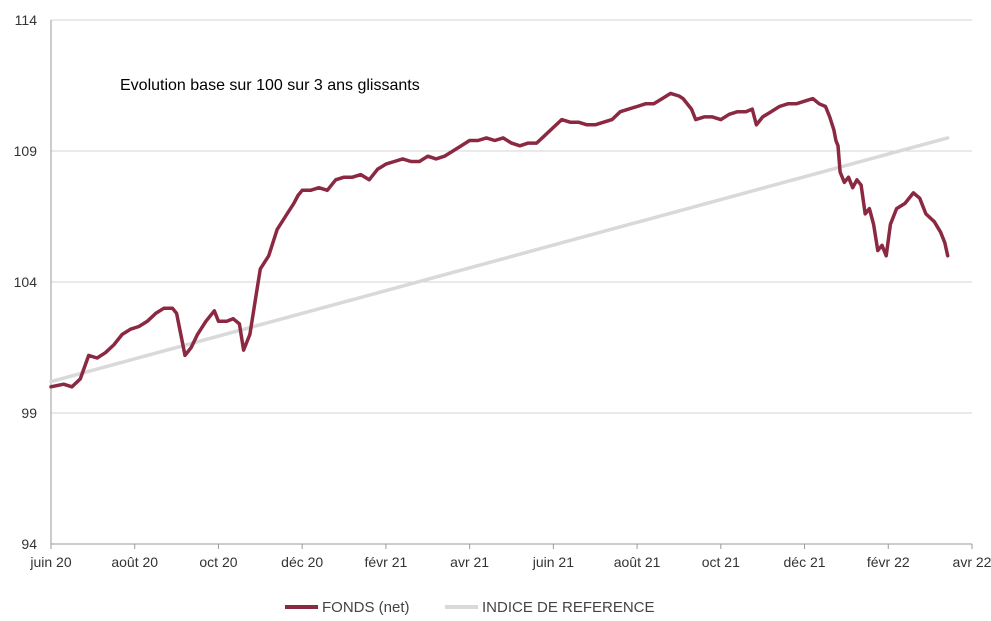 The image size is (991, 621). What do you see at coordinates (26, 151) in the screenshot?
I see `y-tick-label: 109` at bounding box center [26, 151].